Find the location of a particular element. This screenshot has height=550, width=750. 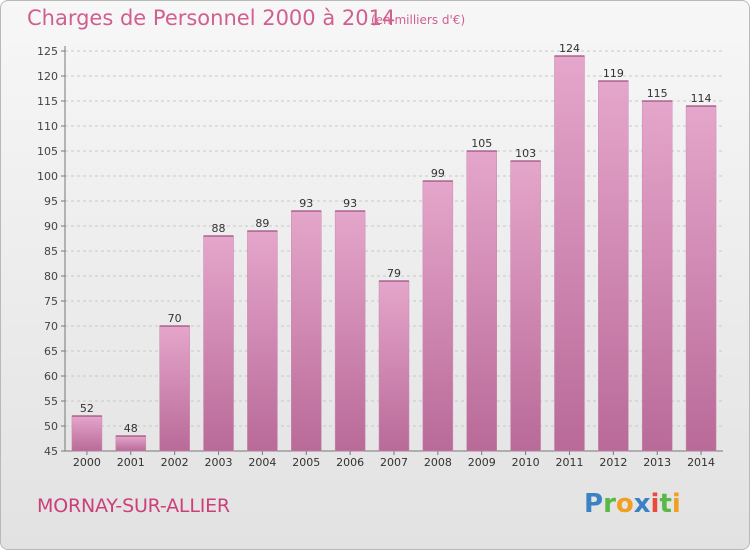

y-tick-label: 95 is located at coordinates (51, 201).